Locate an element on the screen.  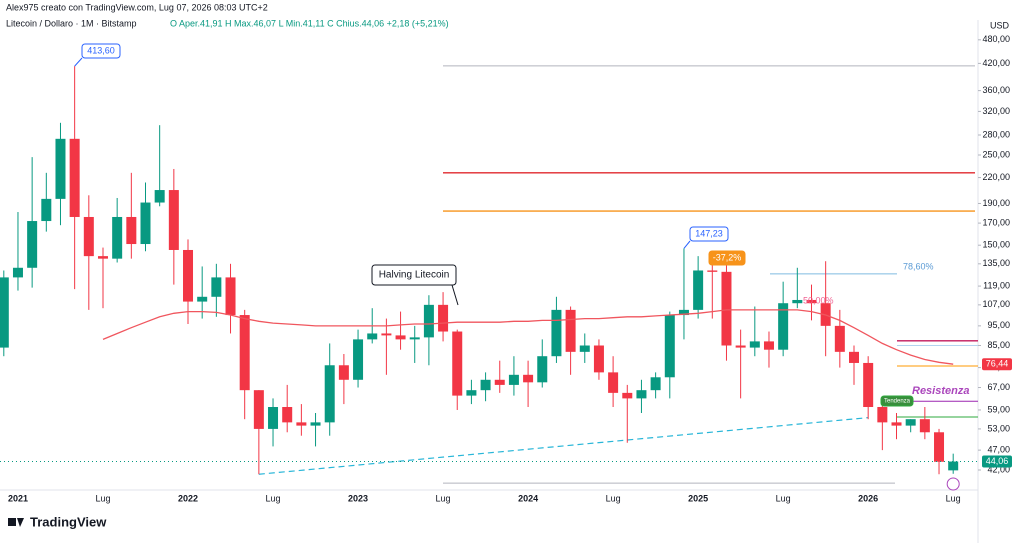
y-tick-label: 85,00 is located at coordinates (998, 345).